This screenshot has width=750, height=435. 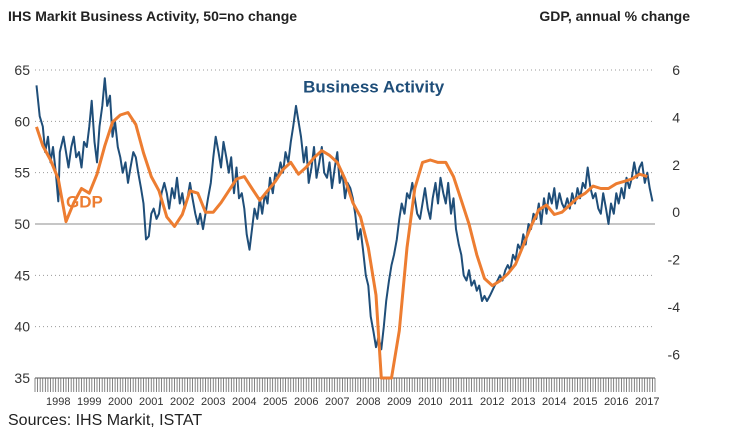 I want to click on right-tick-label: 0, so click(x=676, y=212).